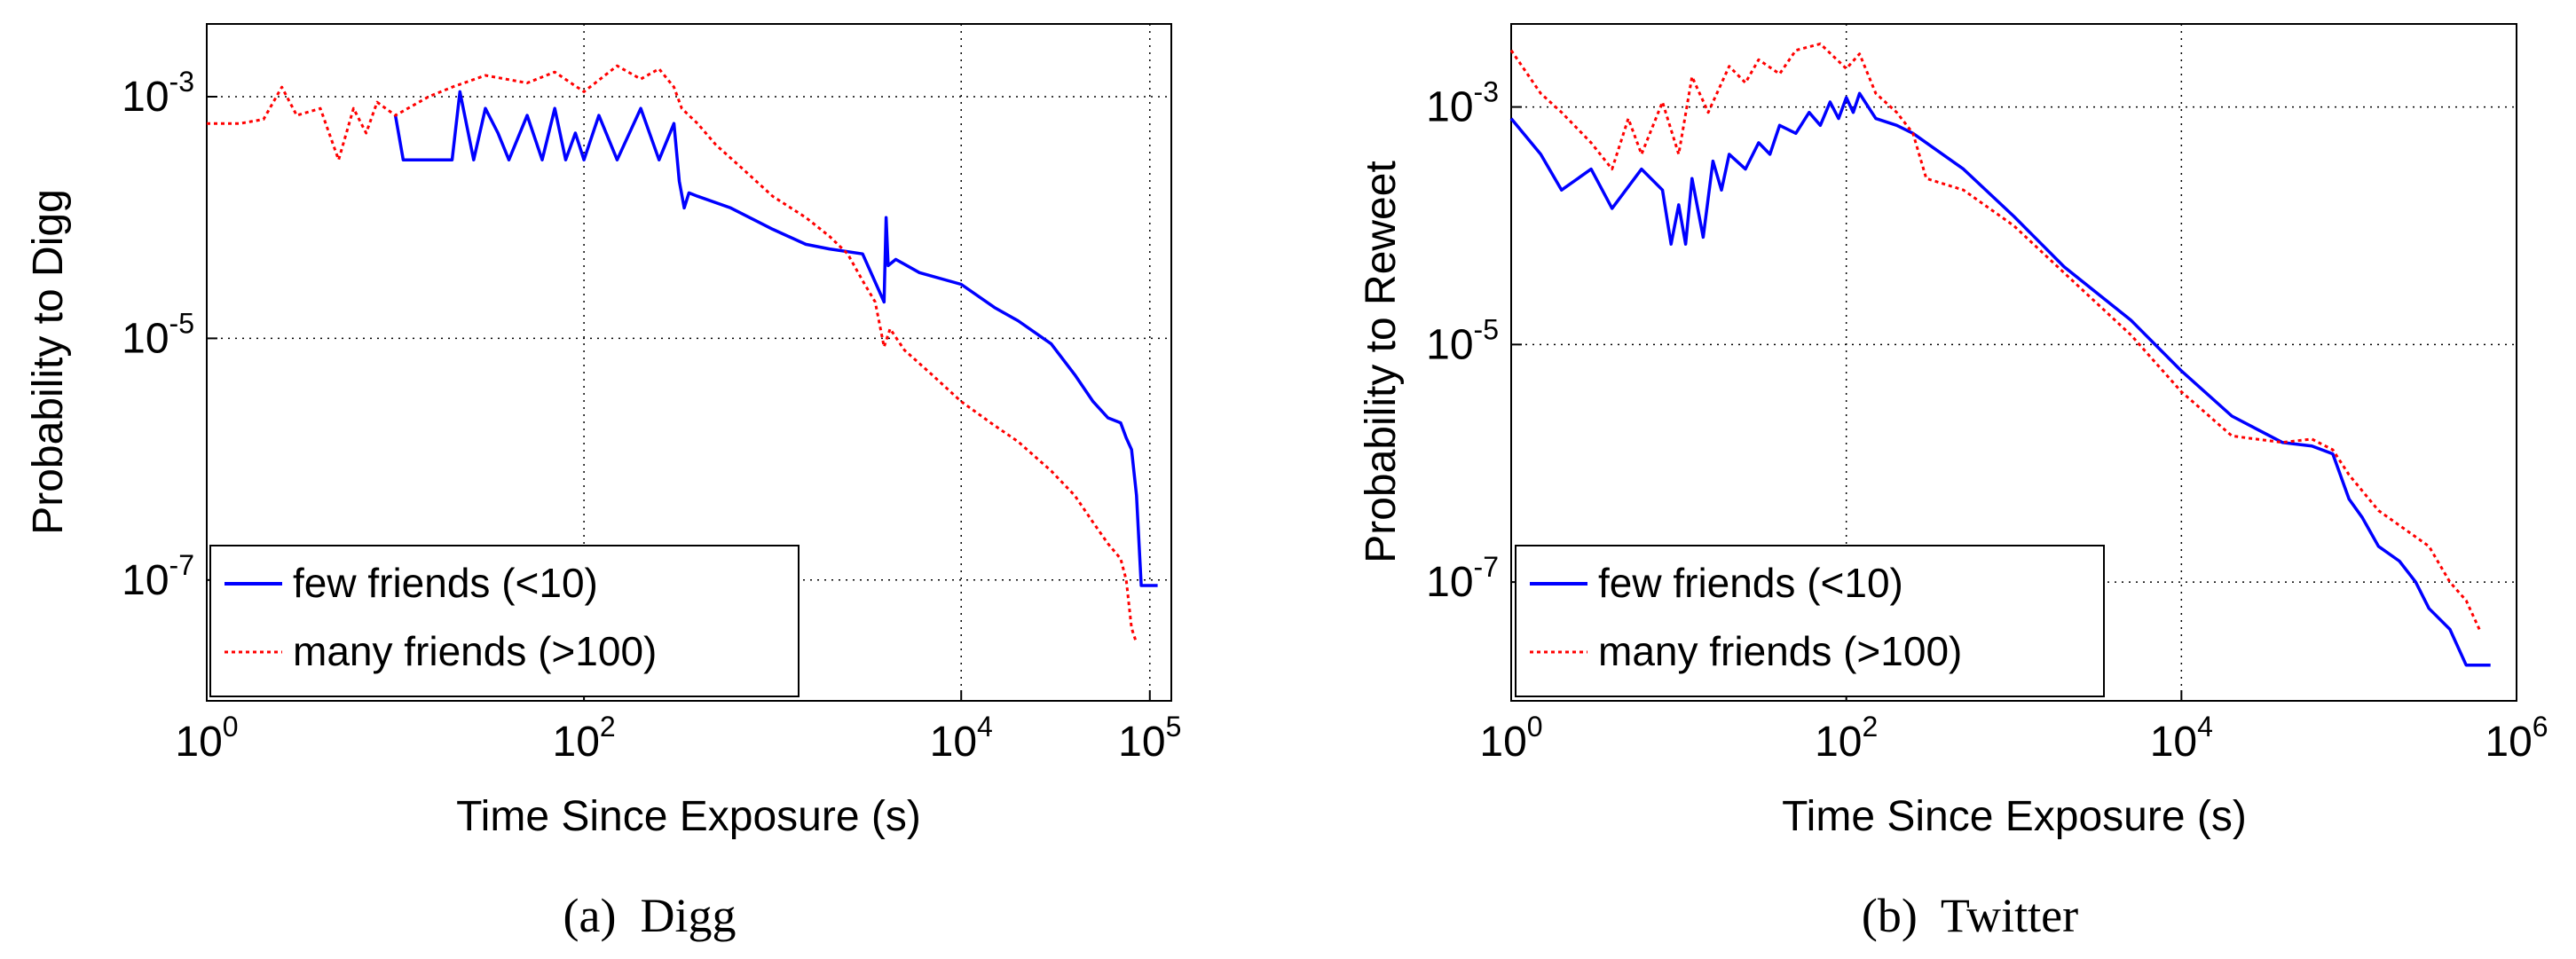 This screenshot has height=959, width=2576. I want to click on y-tick-label-digg-0: 10⁻⁷, so click(158, 577).